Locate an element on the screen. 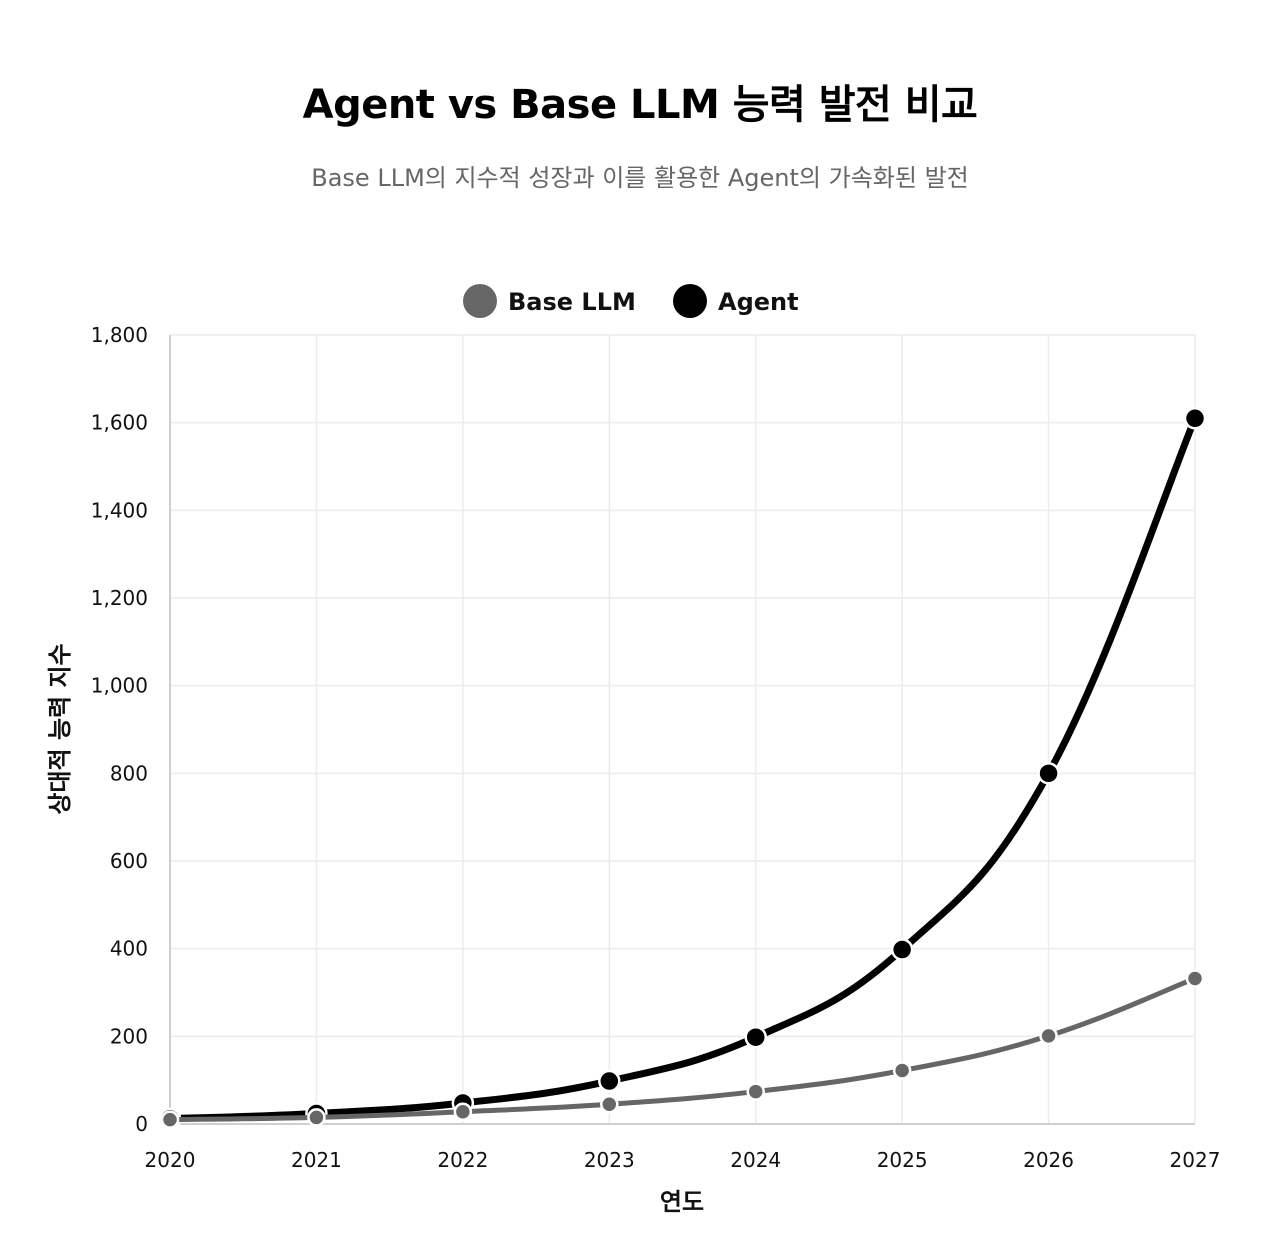 The width and height of the screenshot is (1280, 1254). y-tick-label: 1,600 is located at coordinates (119, 423).